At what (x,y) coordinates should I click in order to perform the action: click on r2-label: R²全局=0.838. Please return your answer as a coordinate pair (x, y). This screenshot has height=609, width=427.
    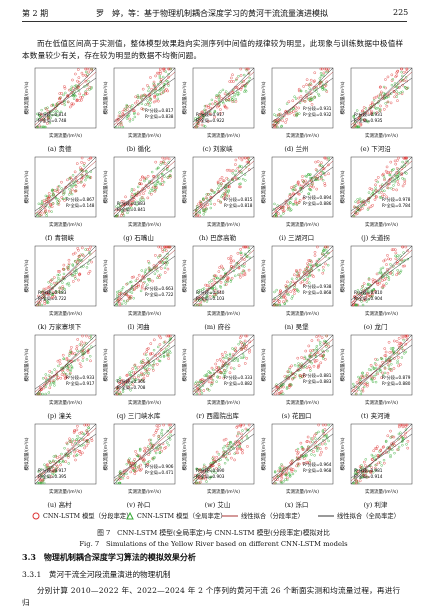
    Looking at the image, I should click on (159, 116).